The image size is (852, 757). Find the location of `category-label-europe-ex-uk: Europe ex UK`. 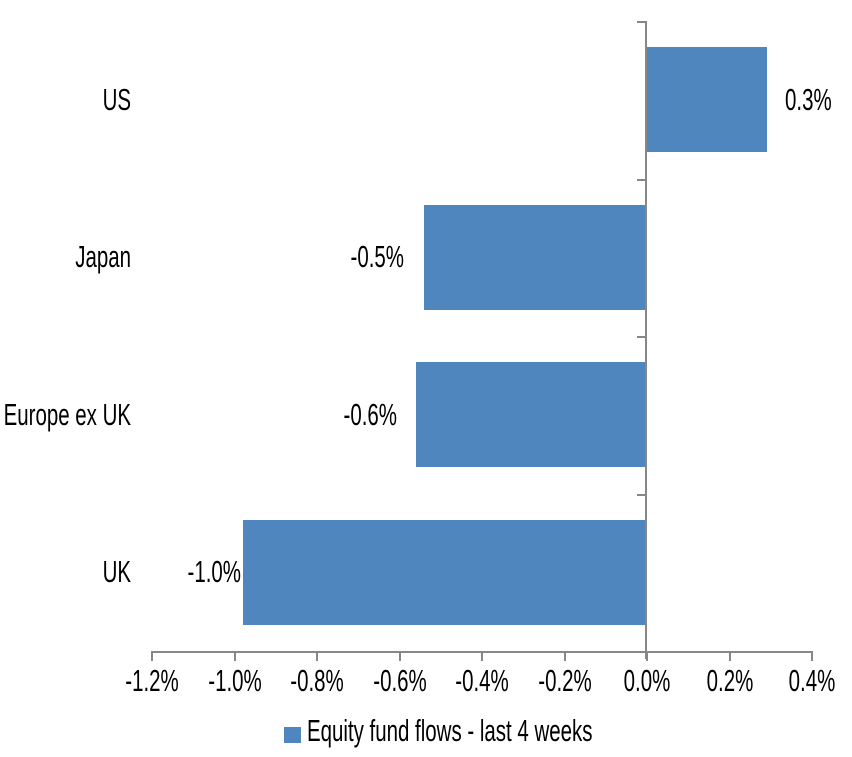

category-label-europe-ex-uk: Europe ex UK is located at coordinates (67, 414).